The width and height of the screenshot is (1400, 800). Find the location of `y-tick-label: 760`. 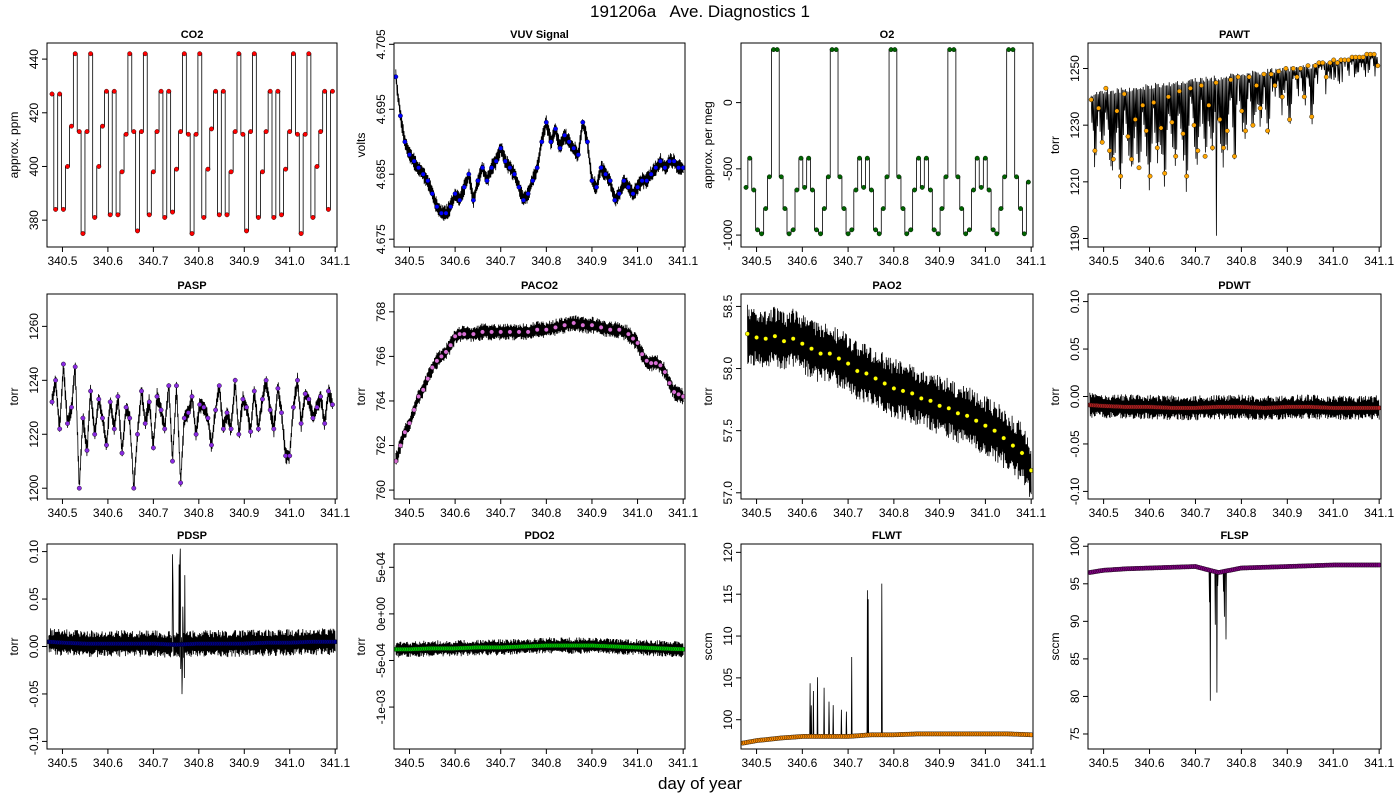

y-tick-label: 760 is located at coordinates (381, 490).